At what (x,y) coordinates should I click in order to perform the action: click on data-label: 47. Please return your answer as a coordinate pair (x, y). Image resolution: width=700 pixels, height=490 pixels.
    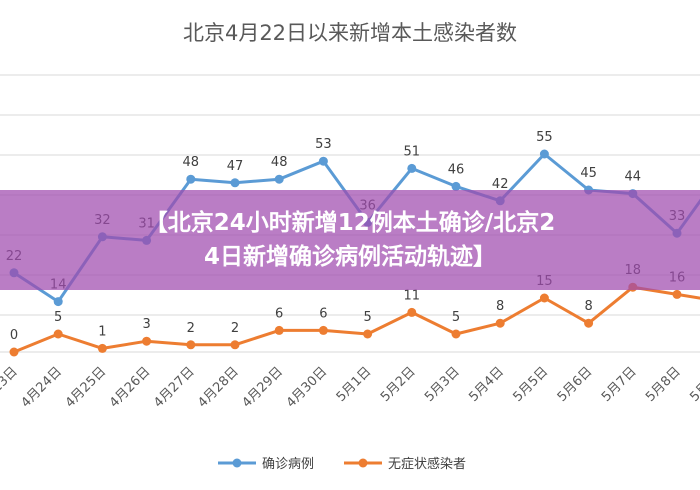
    Looking at the image, I should click on (235, 166).